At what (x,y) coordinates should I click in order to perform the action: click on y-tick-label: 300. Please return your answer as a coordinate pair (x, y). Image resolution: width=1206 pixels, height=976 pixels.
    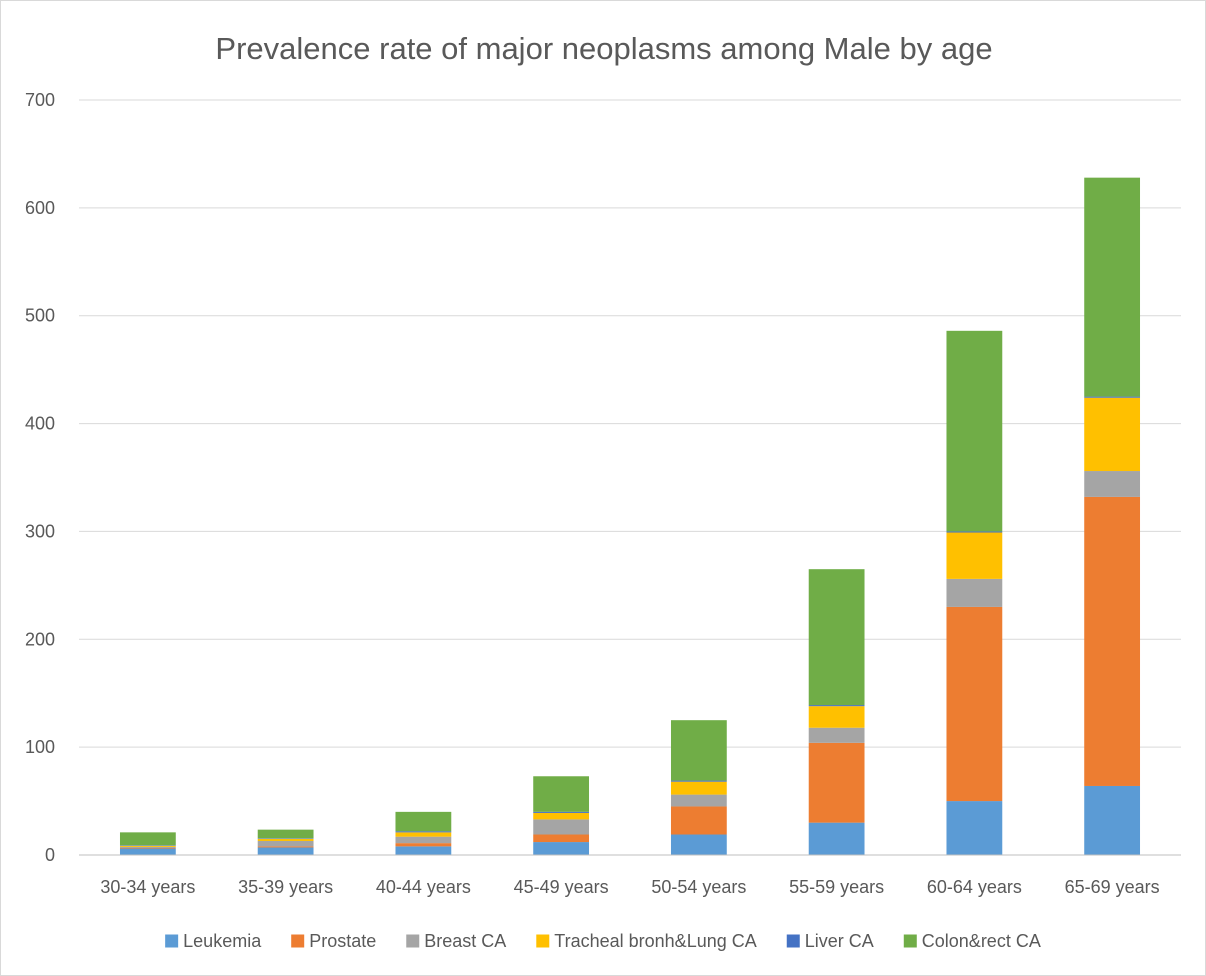
    Looking at the image, I should click on (40, 531).